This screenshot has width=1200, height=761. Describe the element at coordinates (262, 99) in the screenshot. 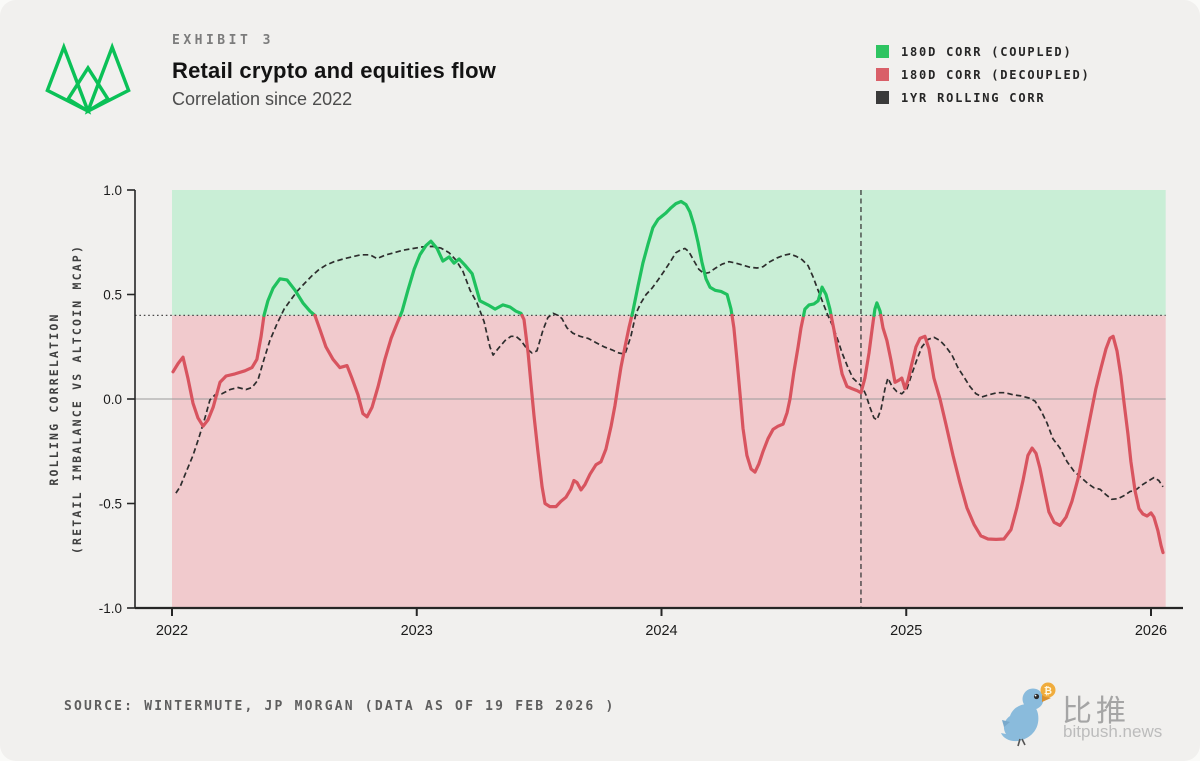

I see `page-subtitle: Correlation since 2022` at that location.